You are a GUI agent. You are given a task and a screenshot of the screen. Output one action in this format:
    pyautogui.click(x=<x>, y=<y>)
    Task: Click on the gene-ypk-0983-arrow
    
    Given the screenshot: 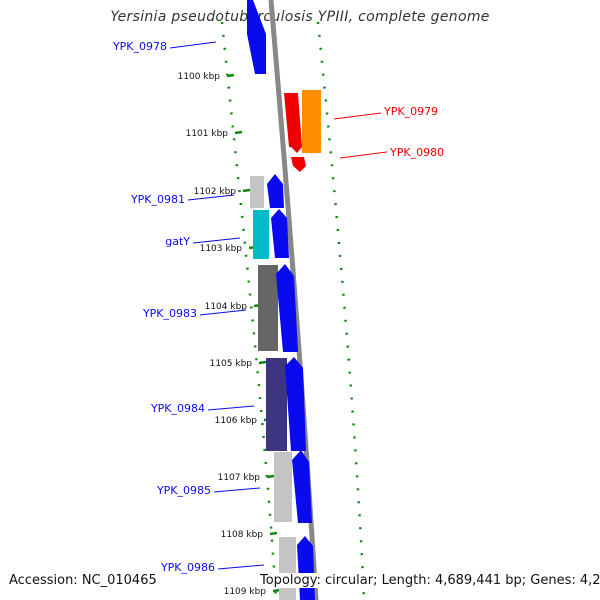 What is the action you would take?
    pyautogui.click(x=287, y=308)
    